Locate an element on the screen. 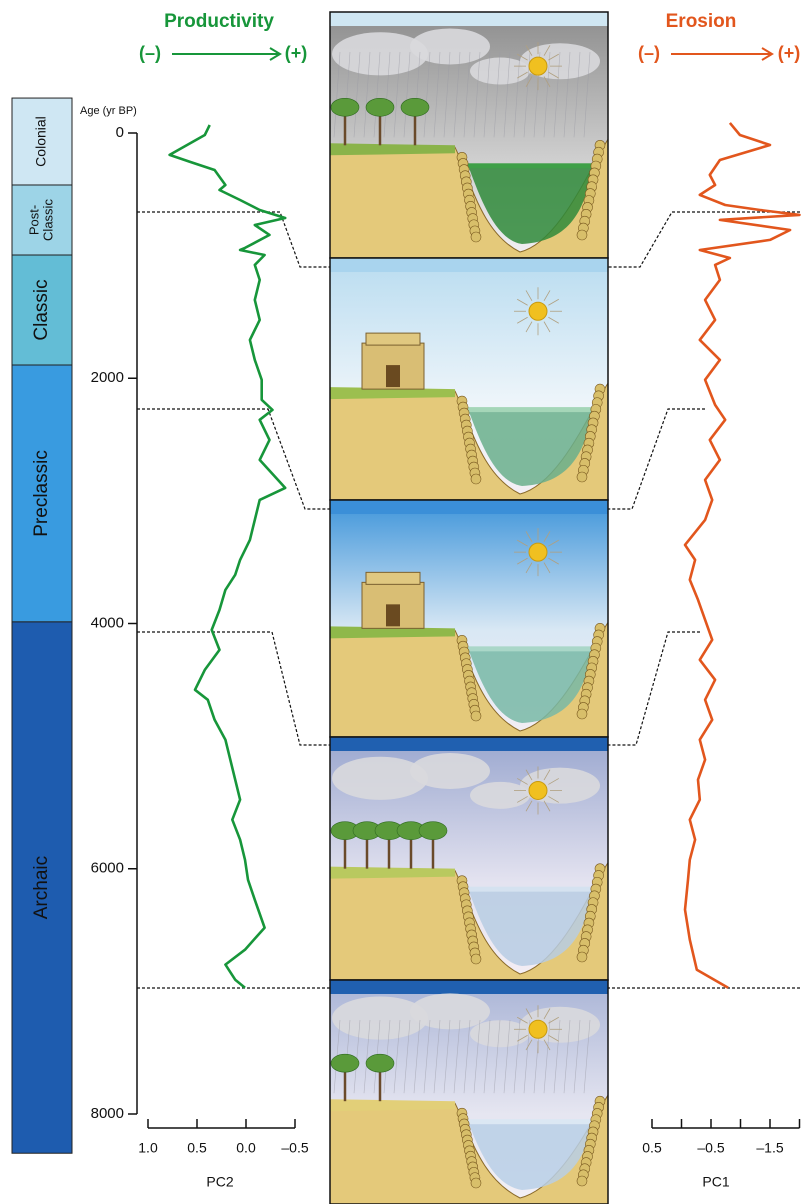 This screenshot has width=803, height=1204. y-tick-label: 8000 is located at coordinates (107, 1113).